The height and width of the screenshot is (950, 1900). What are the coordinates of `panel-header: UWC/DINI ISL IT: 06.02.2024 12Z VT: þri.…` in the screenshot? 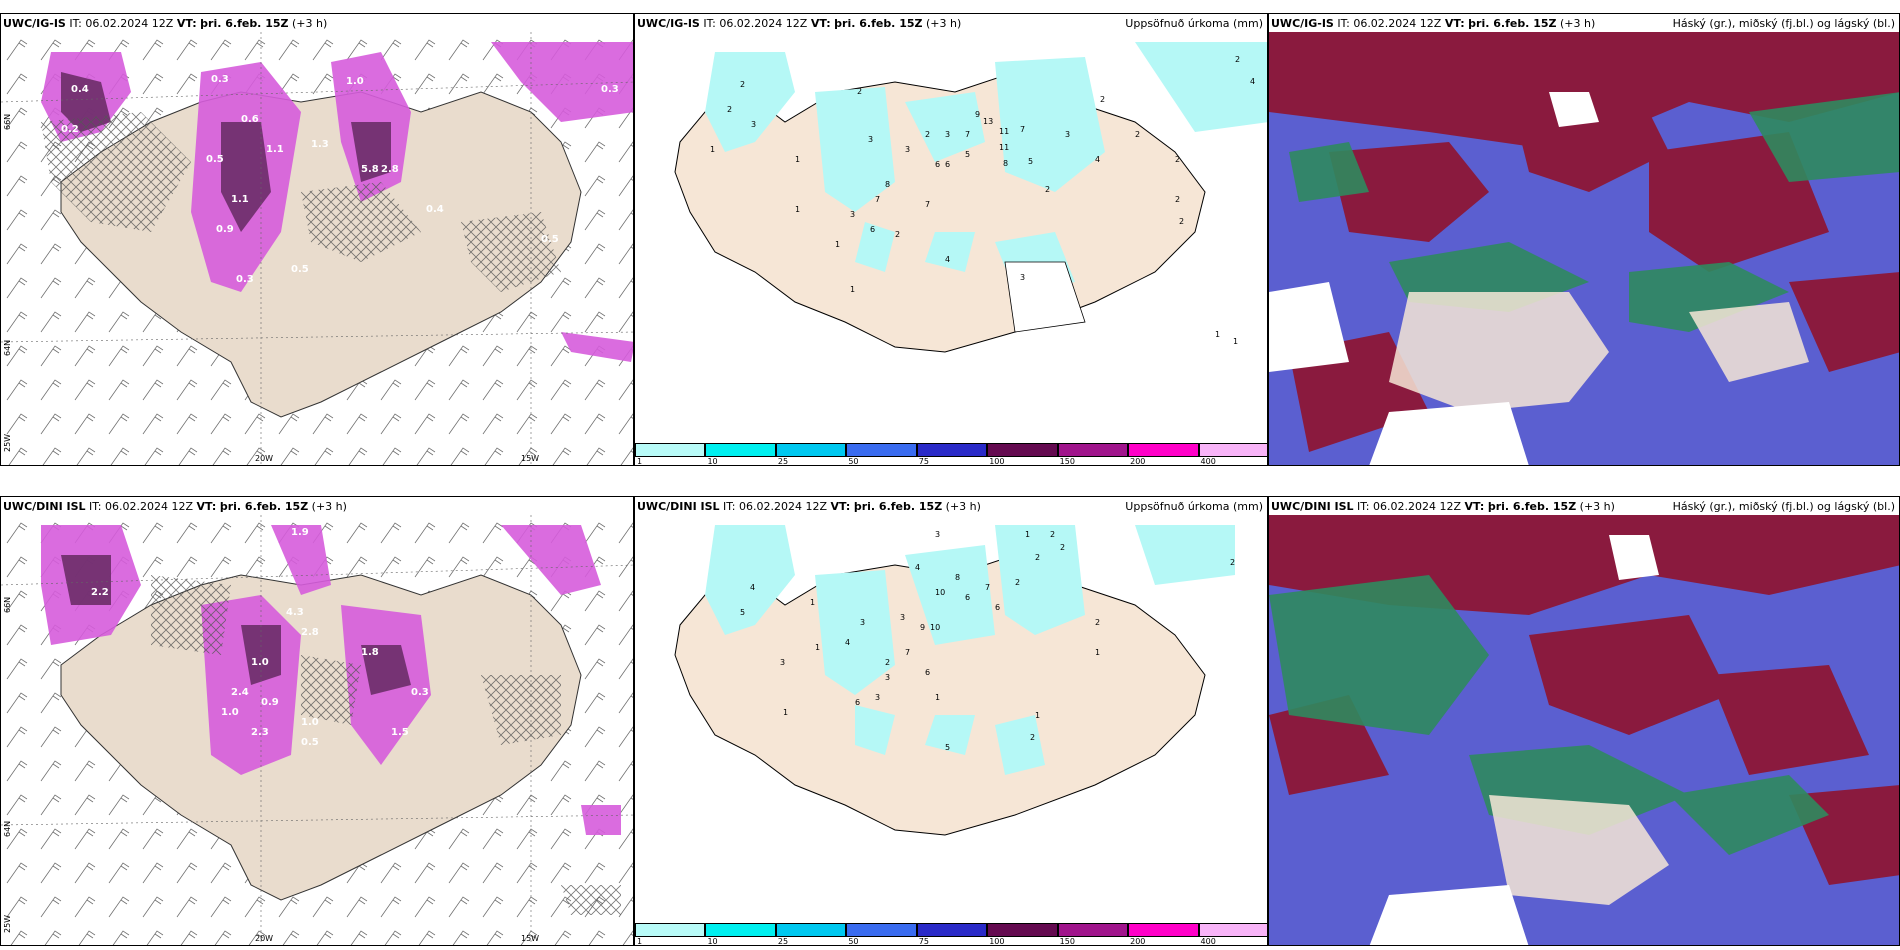 It's located at (175, 506).